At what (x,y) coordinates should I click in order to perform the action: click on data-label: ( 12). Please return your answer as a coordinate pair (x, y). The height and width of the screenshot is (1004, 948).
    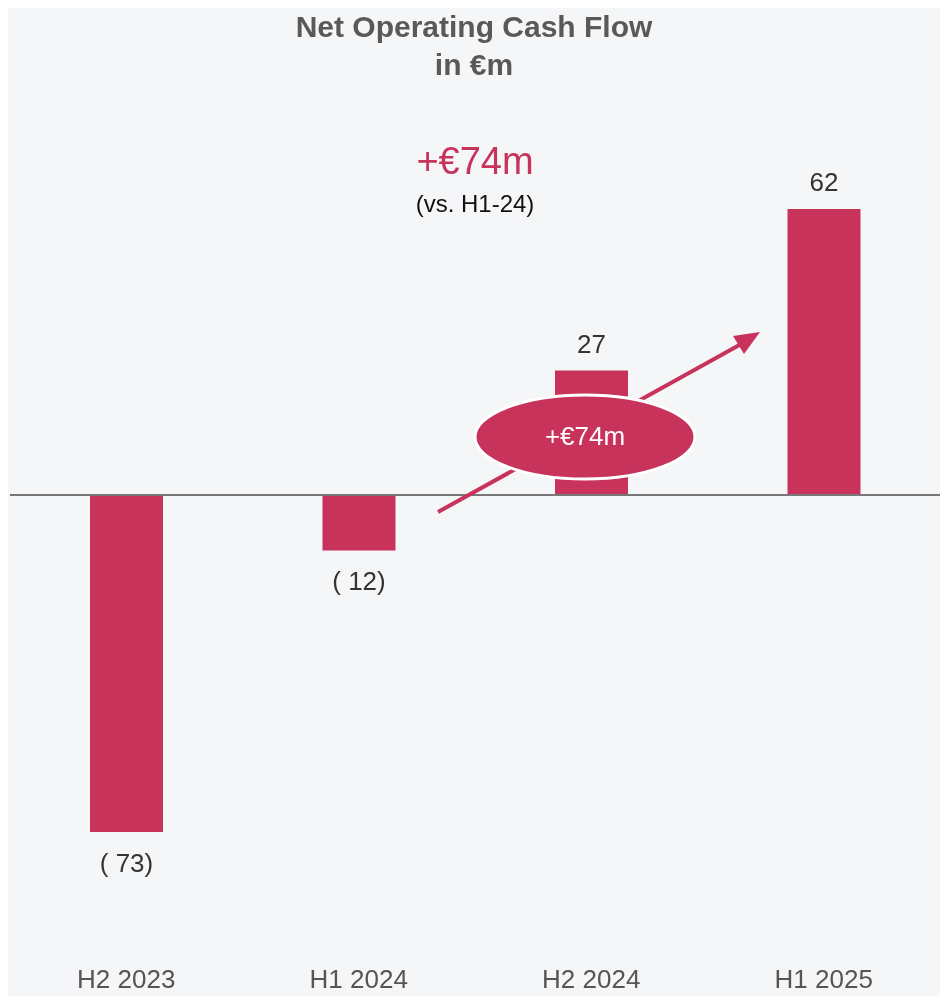
    Looking at the image, I should click on (359, 581).